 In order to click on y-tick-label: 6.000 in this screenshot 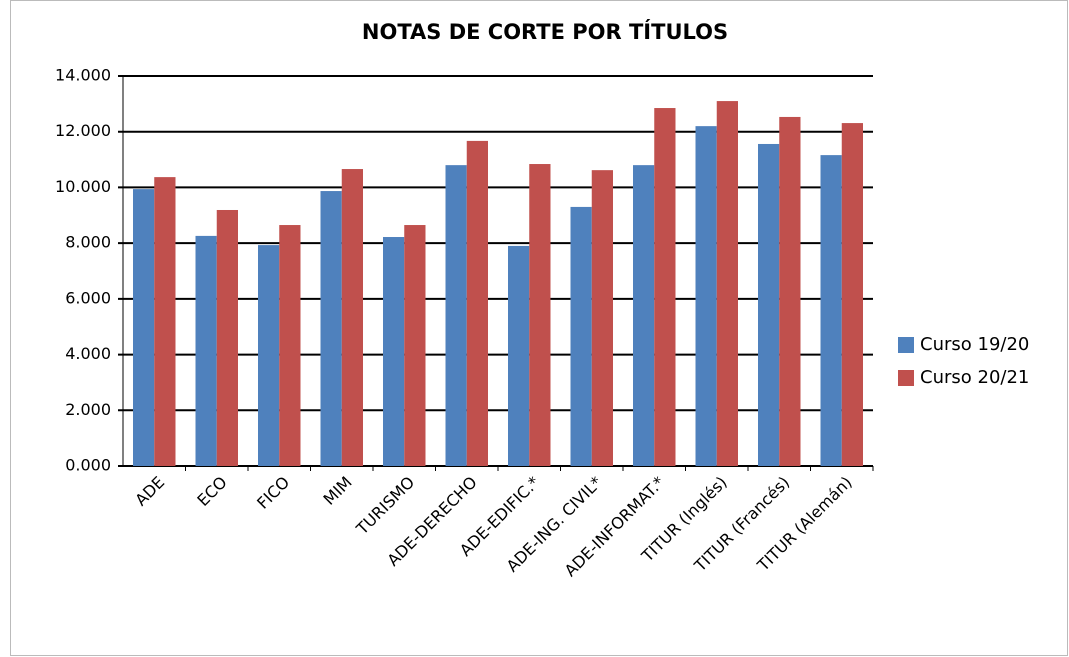, I will do `click(88, 297)`.